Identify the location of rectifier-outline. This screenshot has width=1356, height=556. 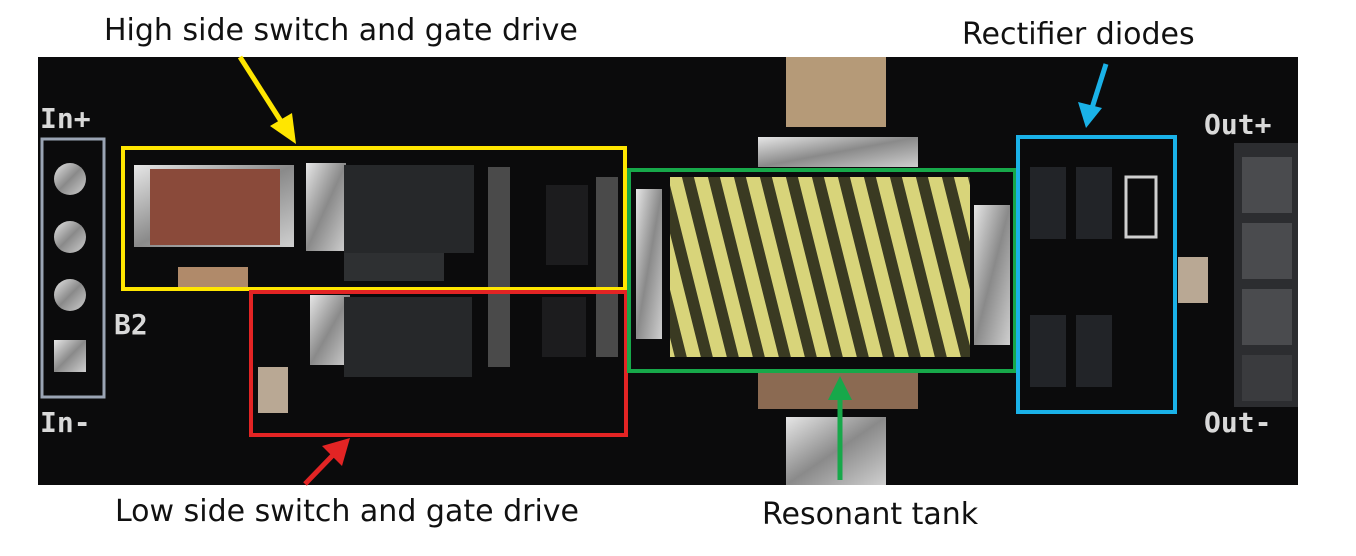
(1141, 207).